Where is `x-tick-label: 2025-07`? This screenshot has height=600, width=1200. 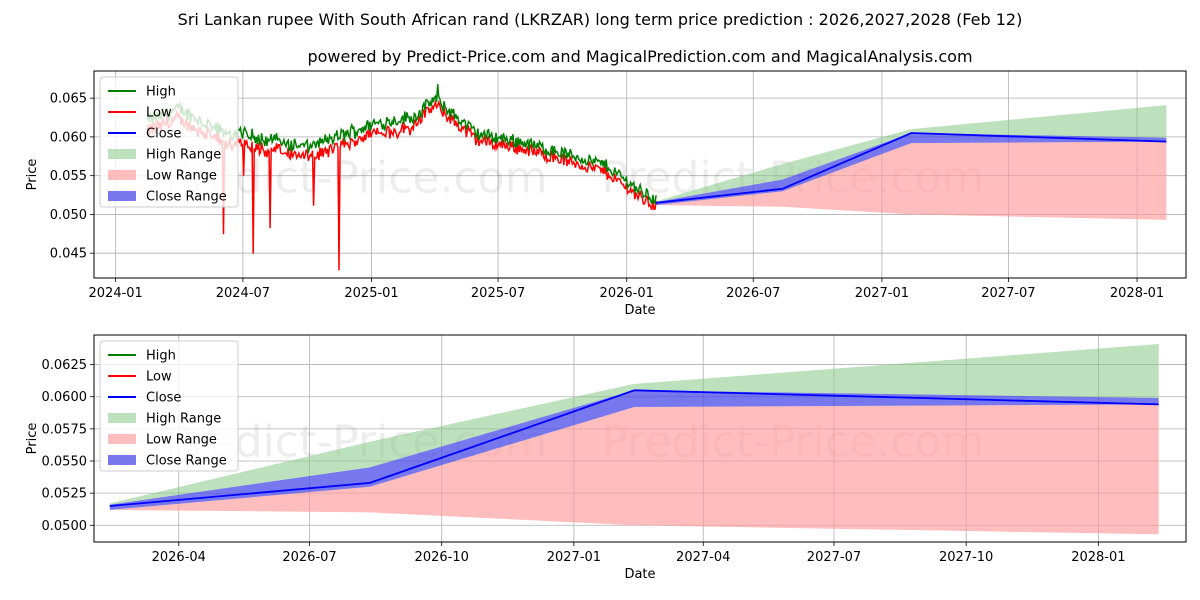
x-tick-label: 2025-07 is located at coordinates (498, 293).